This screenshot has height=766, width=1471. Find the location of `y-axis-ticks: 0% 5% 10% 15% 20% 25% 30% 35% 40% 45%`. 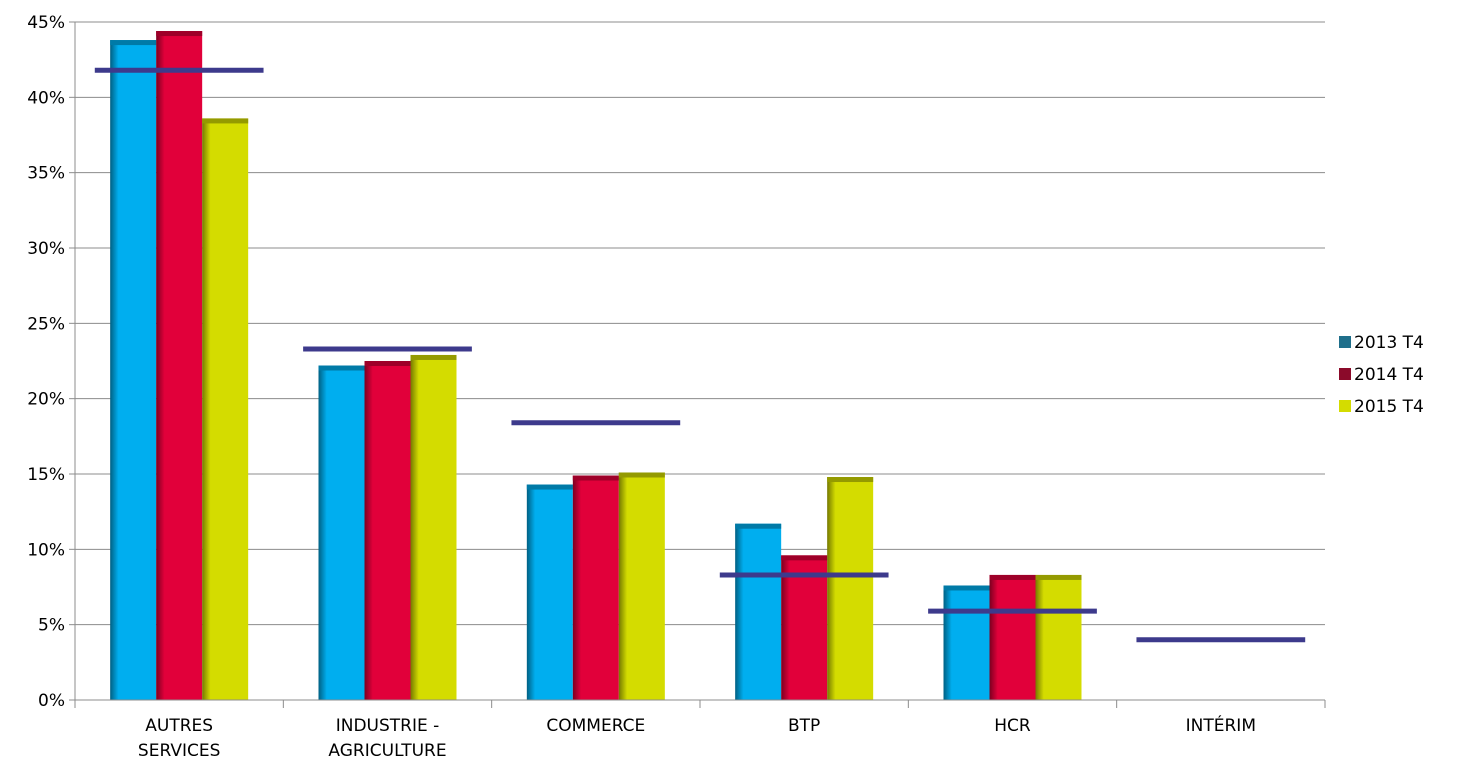

y-axis-ticks: 0% 5% 10% 15% 20% 25% 30% 35% 40% 45% is located at coordinates (46, 362).